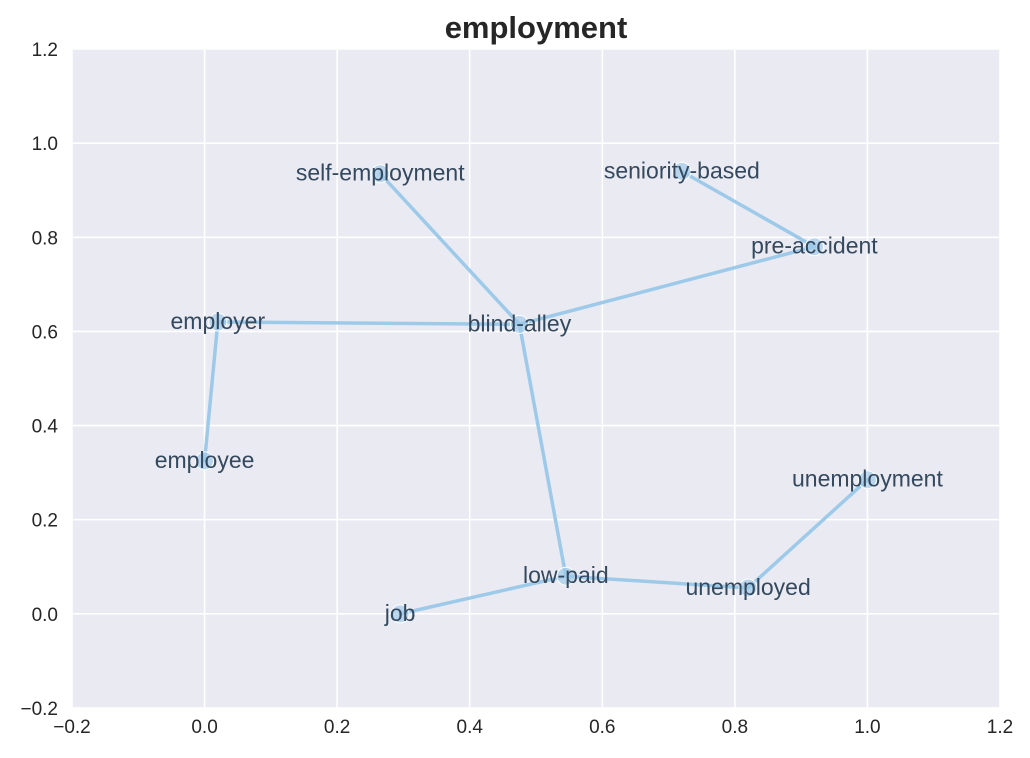 The width and height of the screenshot is (1030, 758). What do you see at coordinates (470, 727) in the screenshot?
I see `x-tick-label: 0.4` at bounding box center [470, 727].